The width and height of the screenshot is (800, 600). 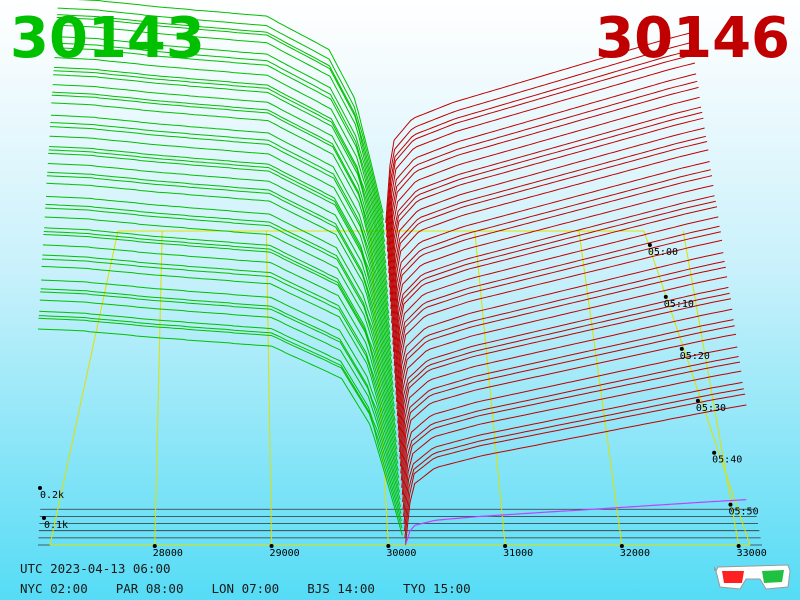 I want to click on x-axis-ticks: 28000 29000 30000 31000 32000 33000, so click(x=459, y=551).